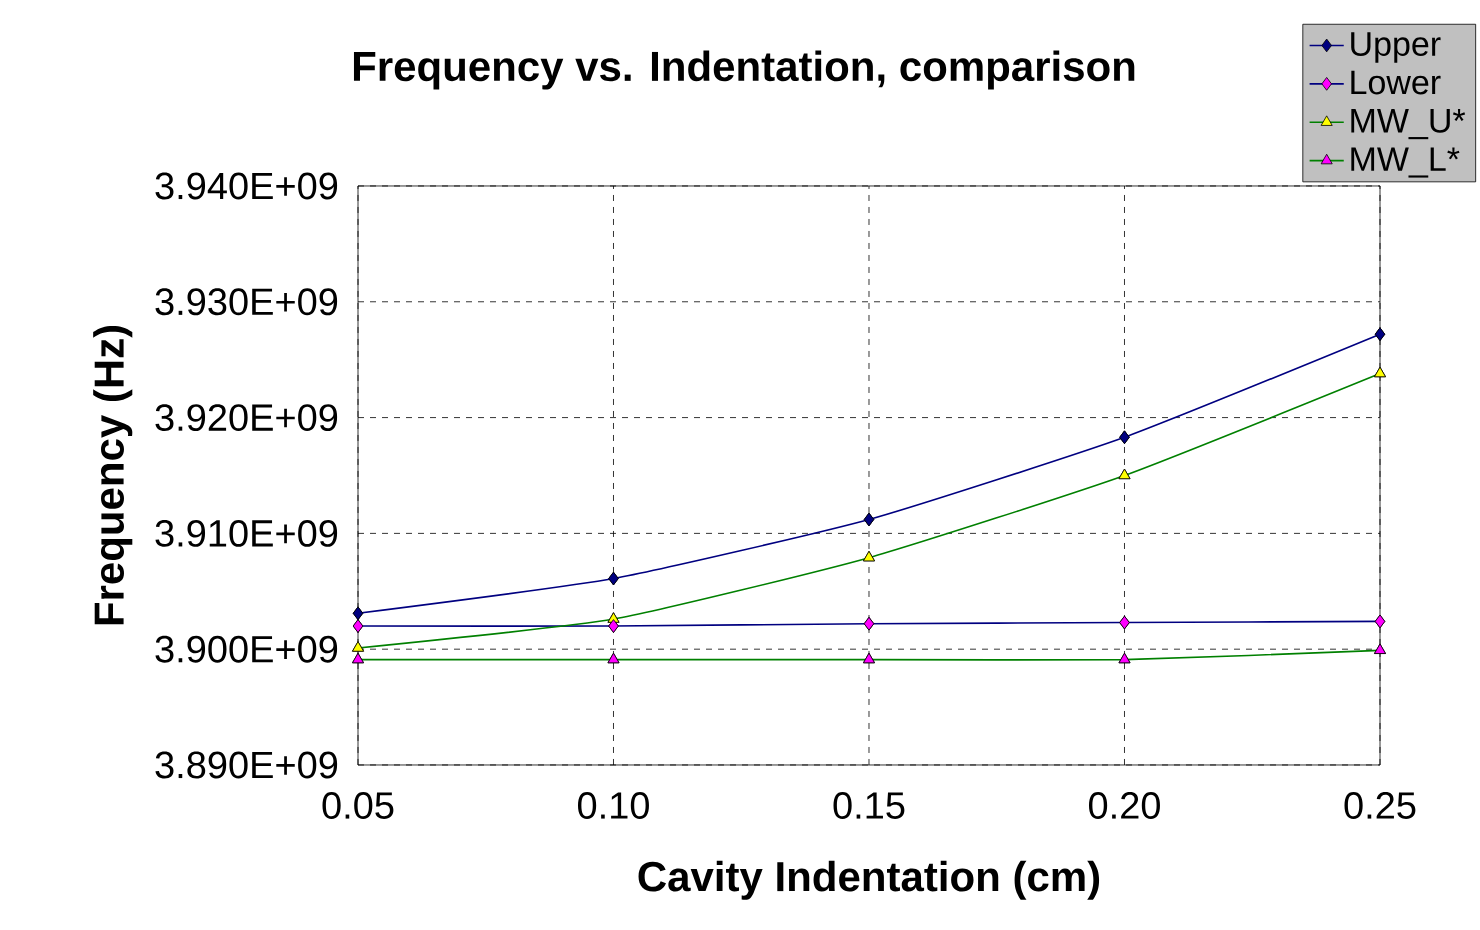 This screenshot has height=930, width=1480. I want to click on x-tick-label: 0.15, so click(869, 805).